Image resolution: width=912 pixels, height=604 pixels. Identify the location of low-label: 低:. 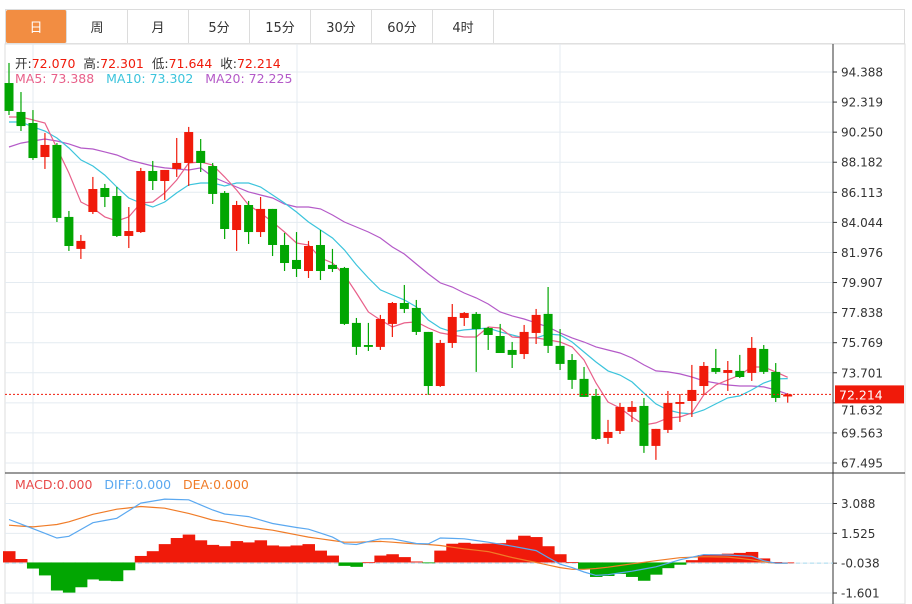
(160, 63).